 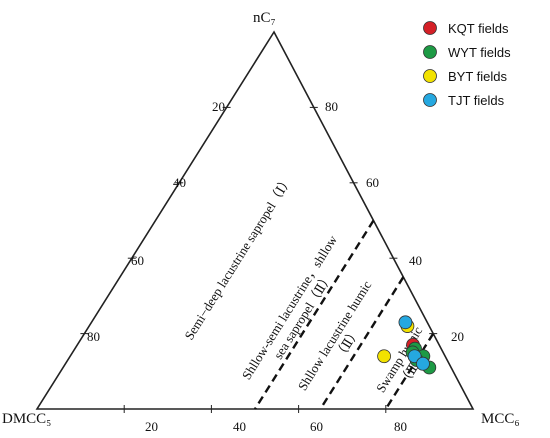 I want to click on legend-marker-byt, so click(x=430, y=76).